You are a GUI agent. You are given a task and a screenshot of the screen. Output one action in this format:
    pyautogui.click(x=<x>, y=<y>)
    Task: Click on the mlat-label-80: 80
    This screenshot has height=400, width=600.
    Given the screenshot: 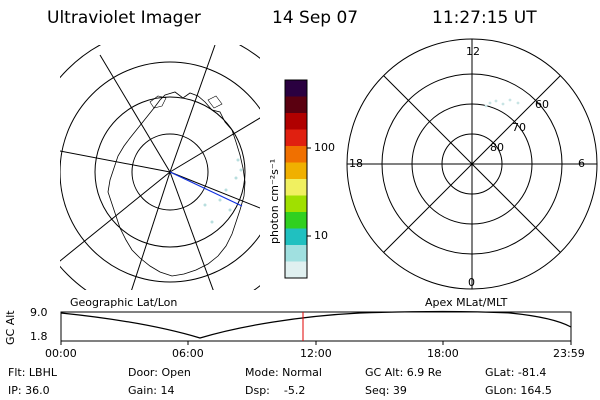 What is the action you would take?
    pyautogui.click(x=497, y=147)
    